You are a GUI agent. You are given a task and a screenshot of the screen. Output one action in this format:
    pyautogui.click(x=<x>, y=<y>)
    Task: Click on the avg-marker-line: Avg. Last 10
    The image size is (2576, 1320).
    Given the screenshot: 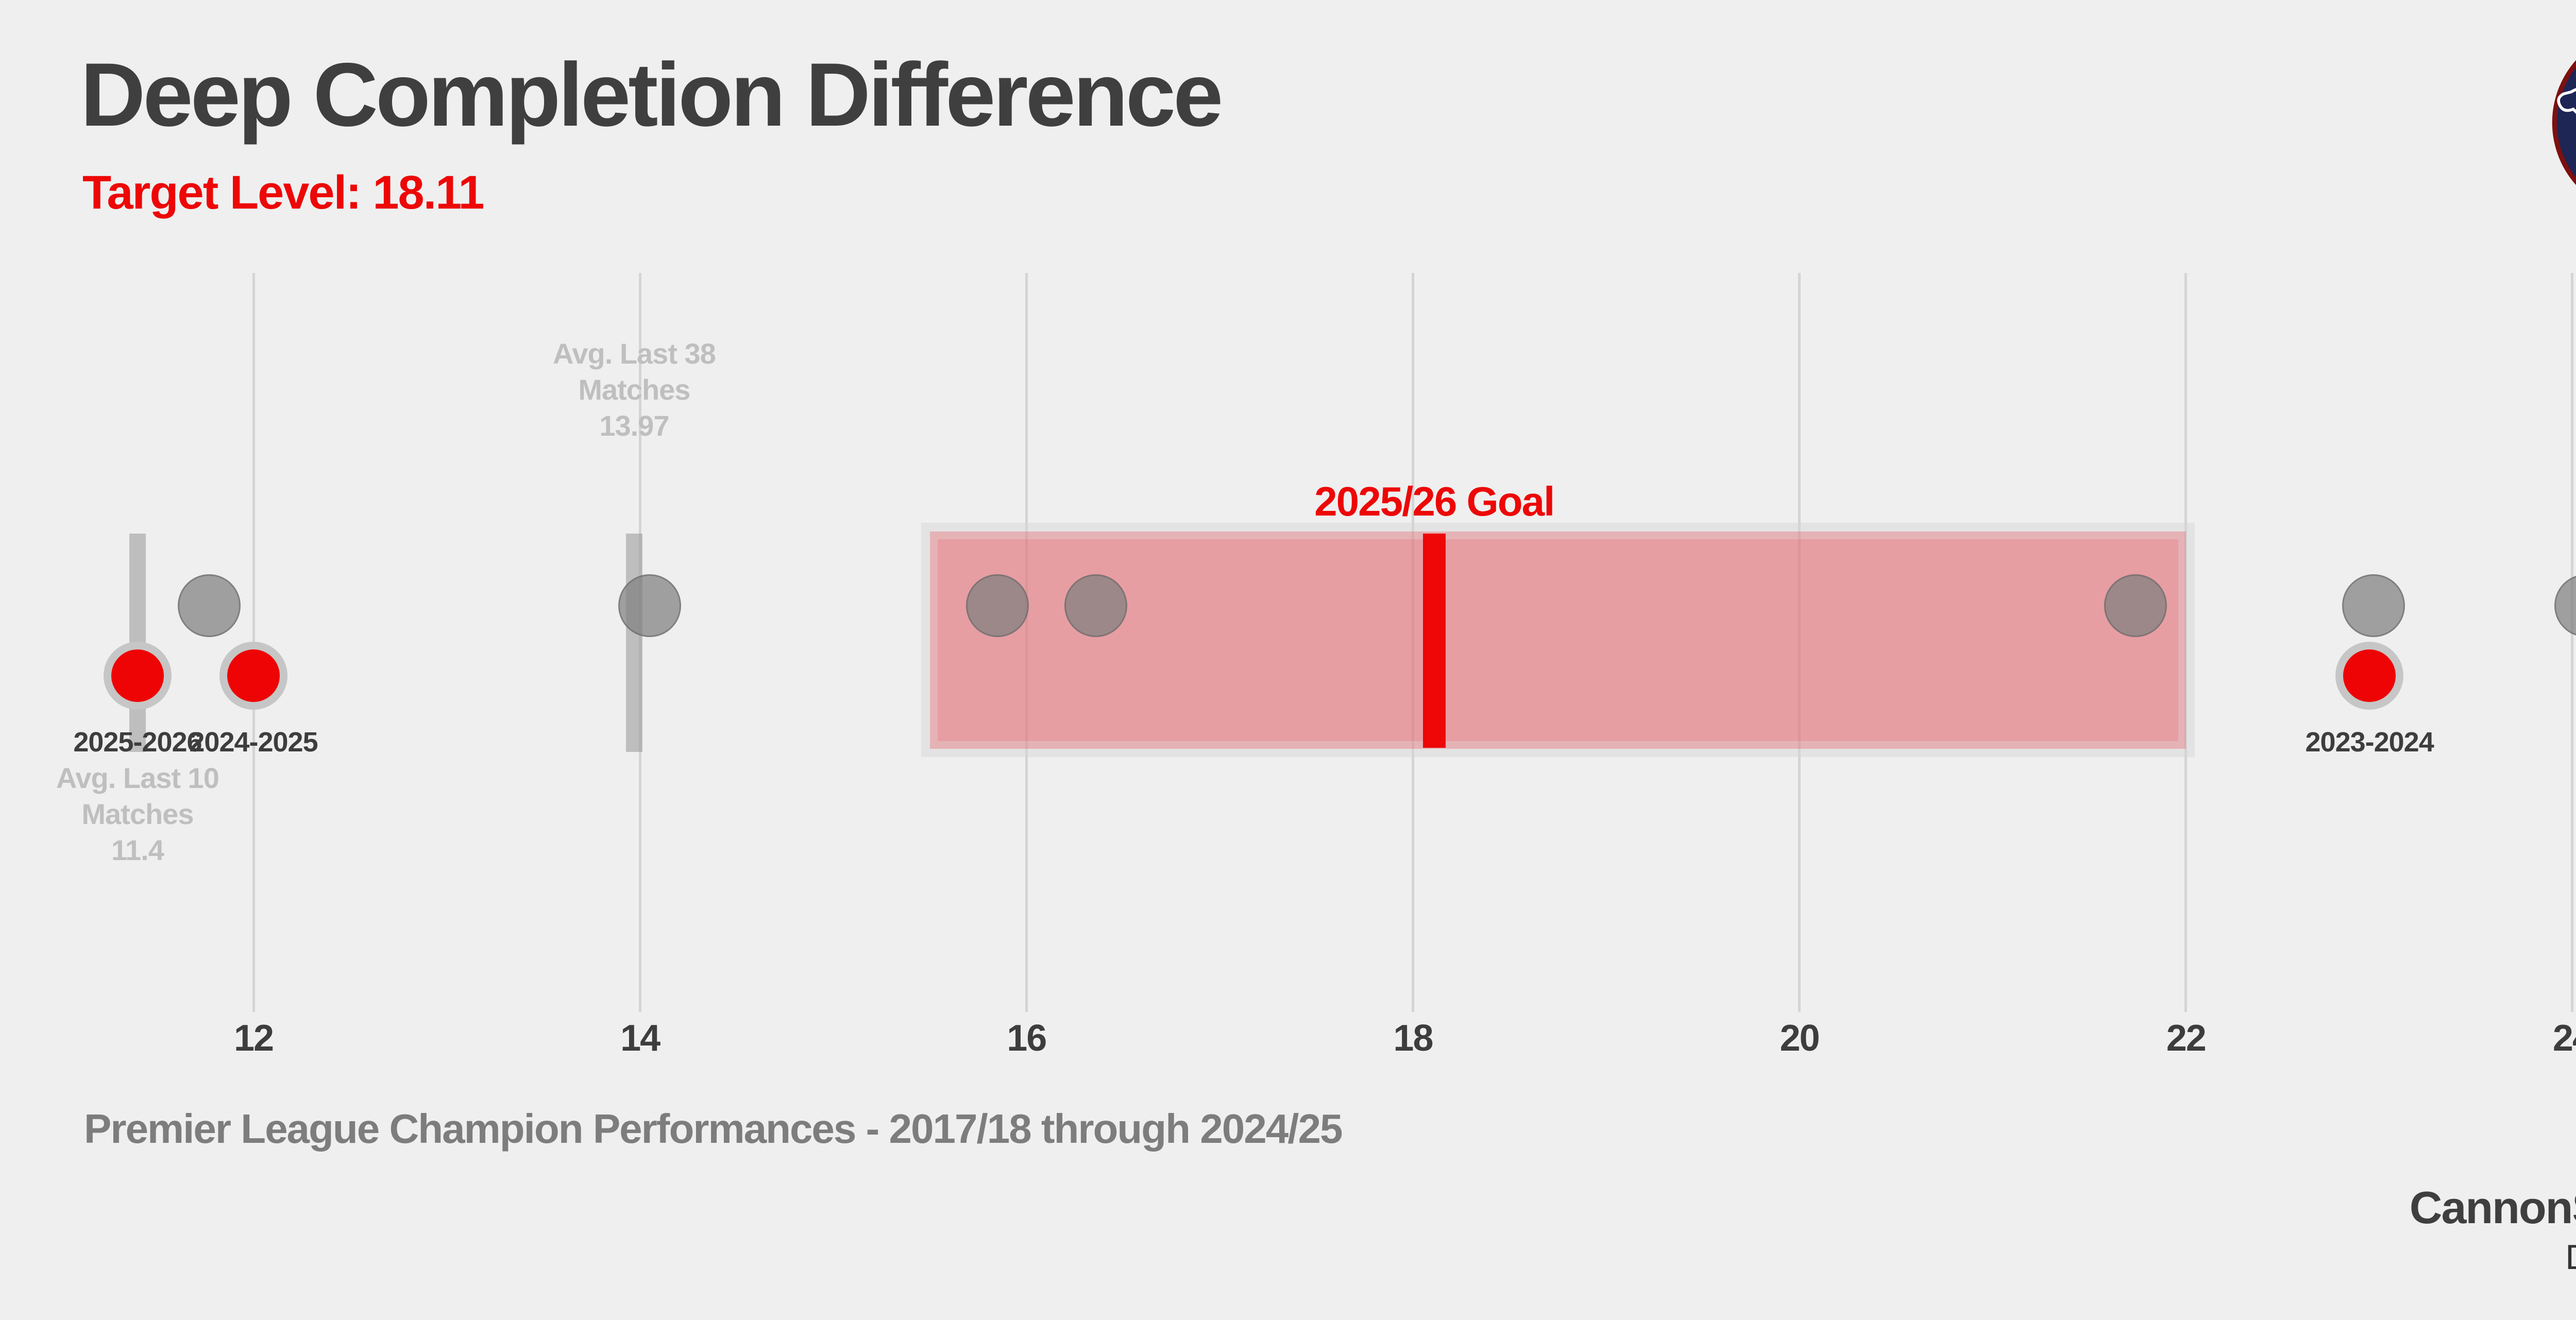 What is the action you would take?
    pyautogui.click(x=137, y=778)
    